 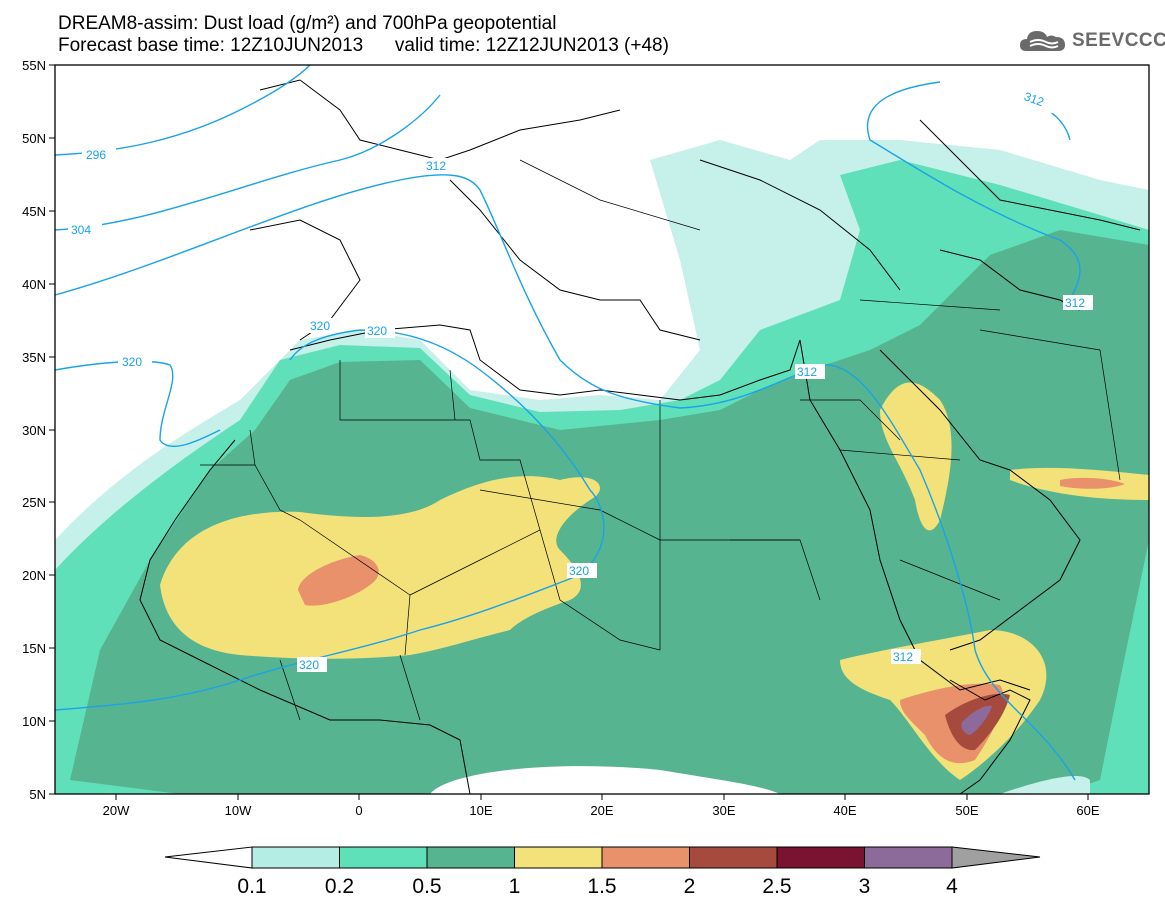 I want to click on clear-area-east, so click(x=1045, y=784).